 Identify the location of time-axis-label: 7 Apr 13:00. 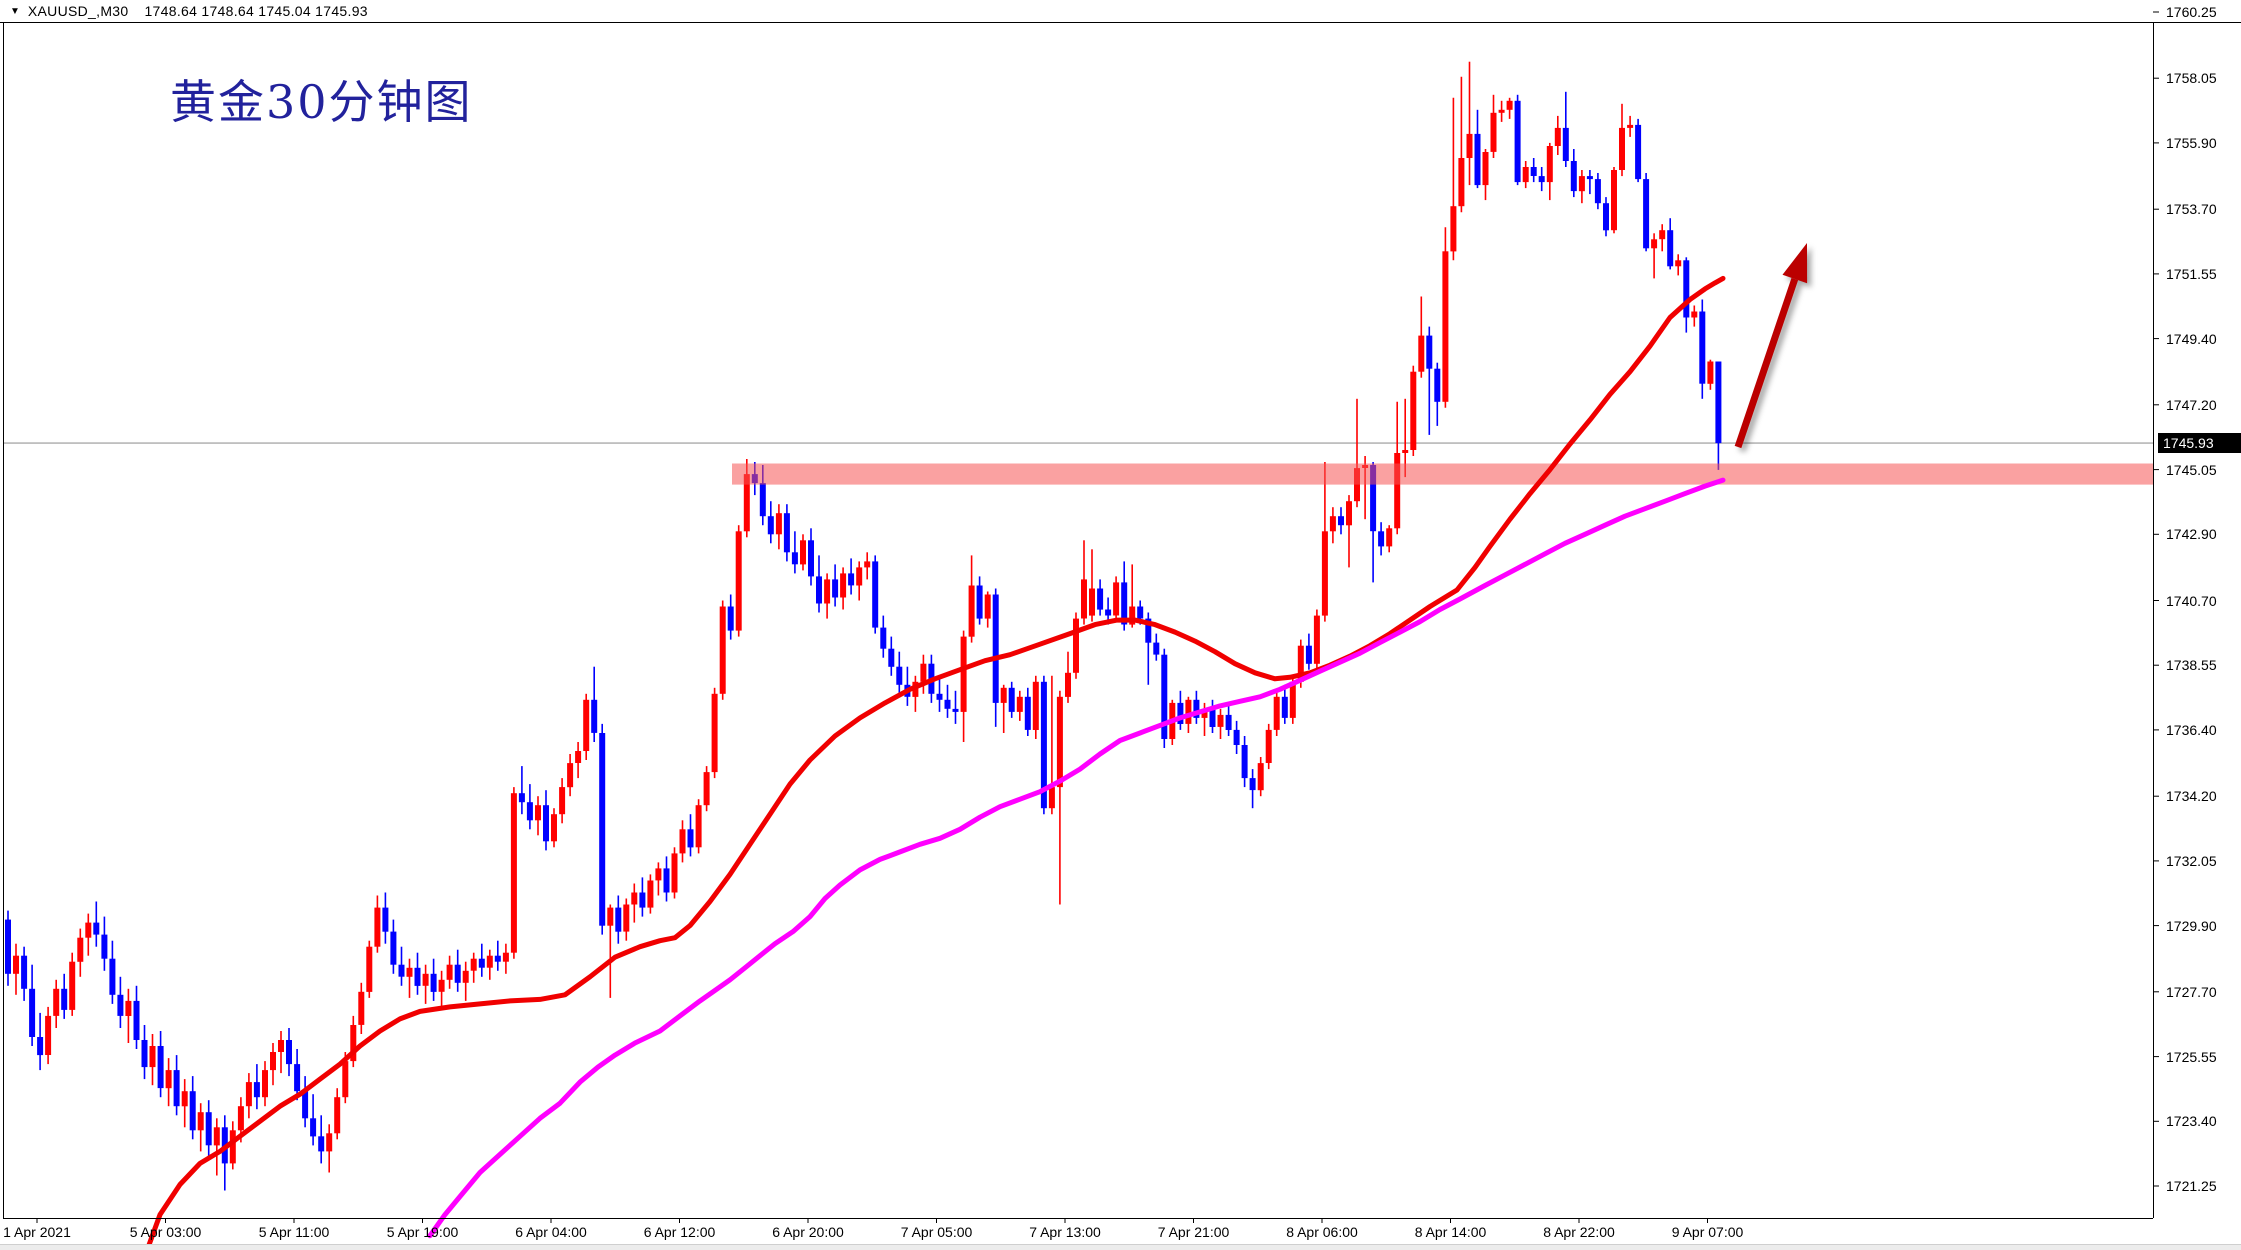
(1065, 1232).